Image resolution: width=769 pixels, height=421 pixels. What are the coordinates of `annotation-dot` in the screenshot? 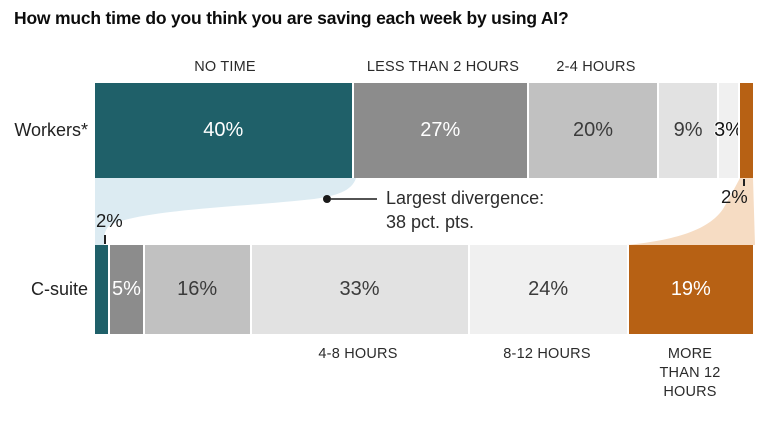 It's located at (327, 199).